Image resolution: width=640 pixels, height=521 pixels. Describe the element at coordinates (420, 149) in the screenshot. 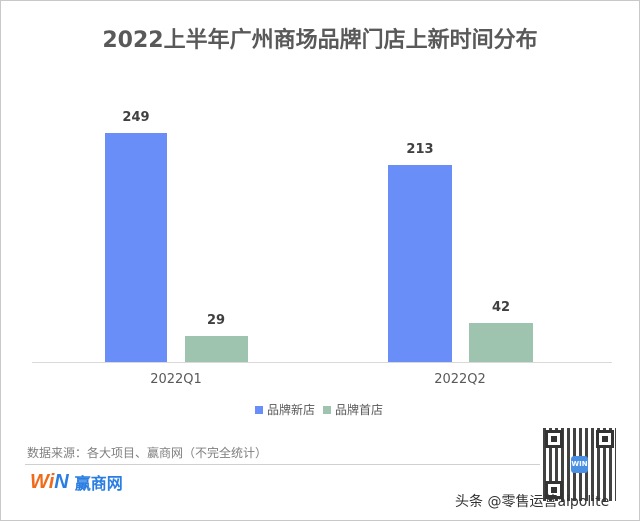

I see `value-label-q2-new: 213` at that location.